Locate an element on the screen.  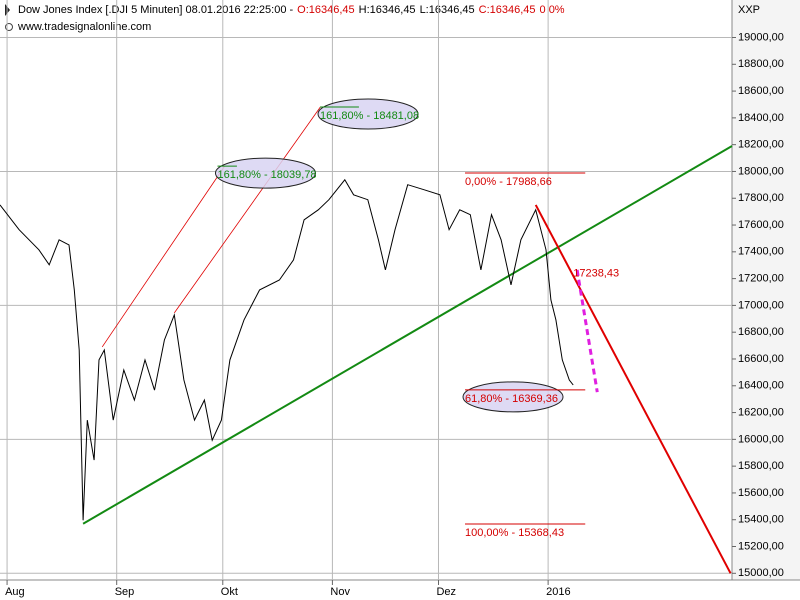
level-label: 61,80% - 16369,36 is located at coordinates (511, 399).